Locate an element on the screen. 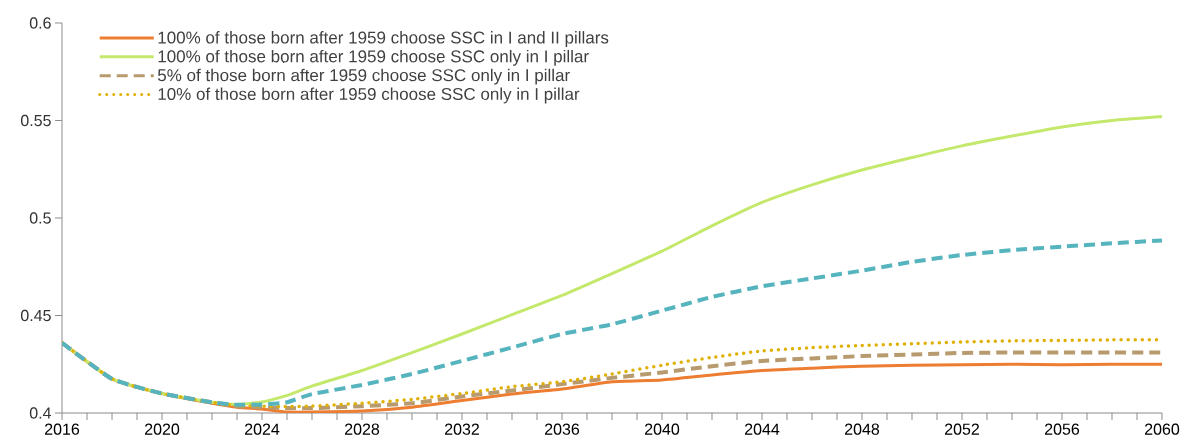  y-tick-label: 0.55 is located at coordinates (35, 120).